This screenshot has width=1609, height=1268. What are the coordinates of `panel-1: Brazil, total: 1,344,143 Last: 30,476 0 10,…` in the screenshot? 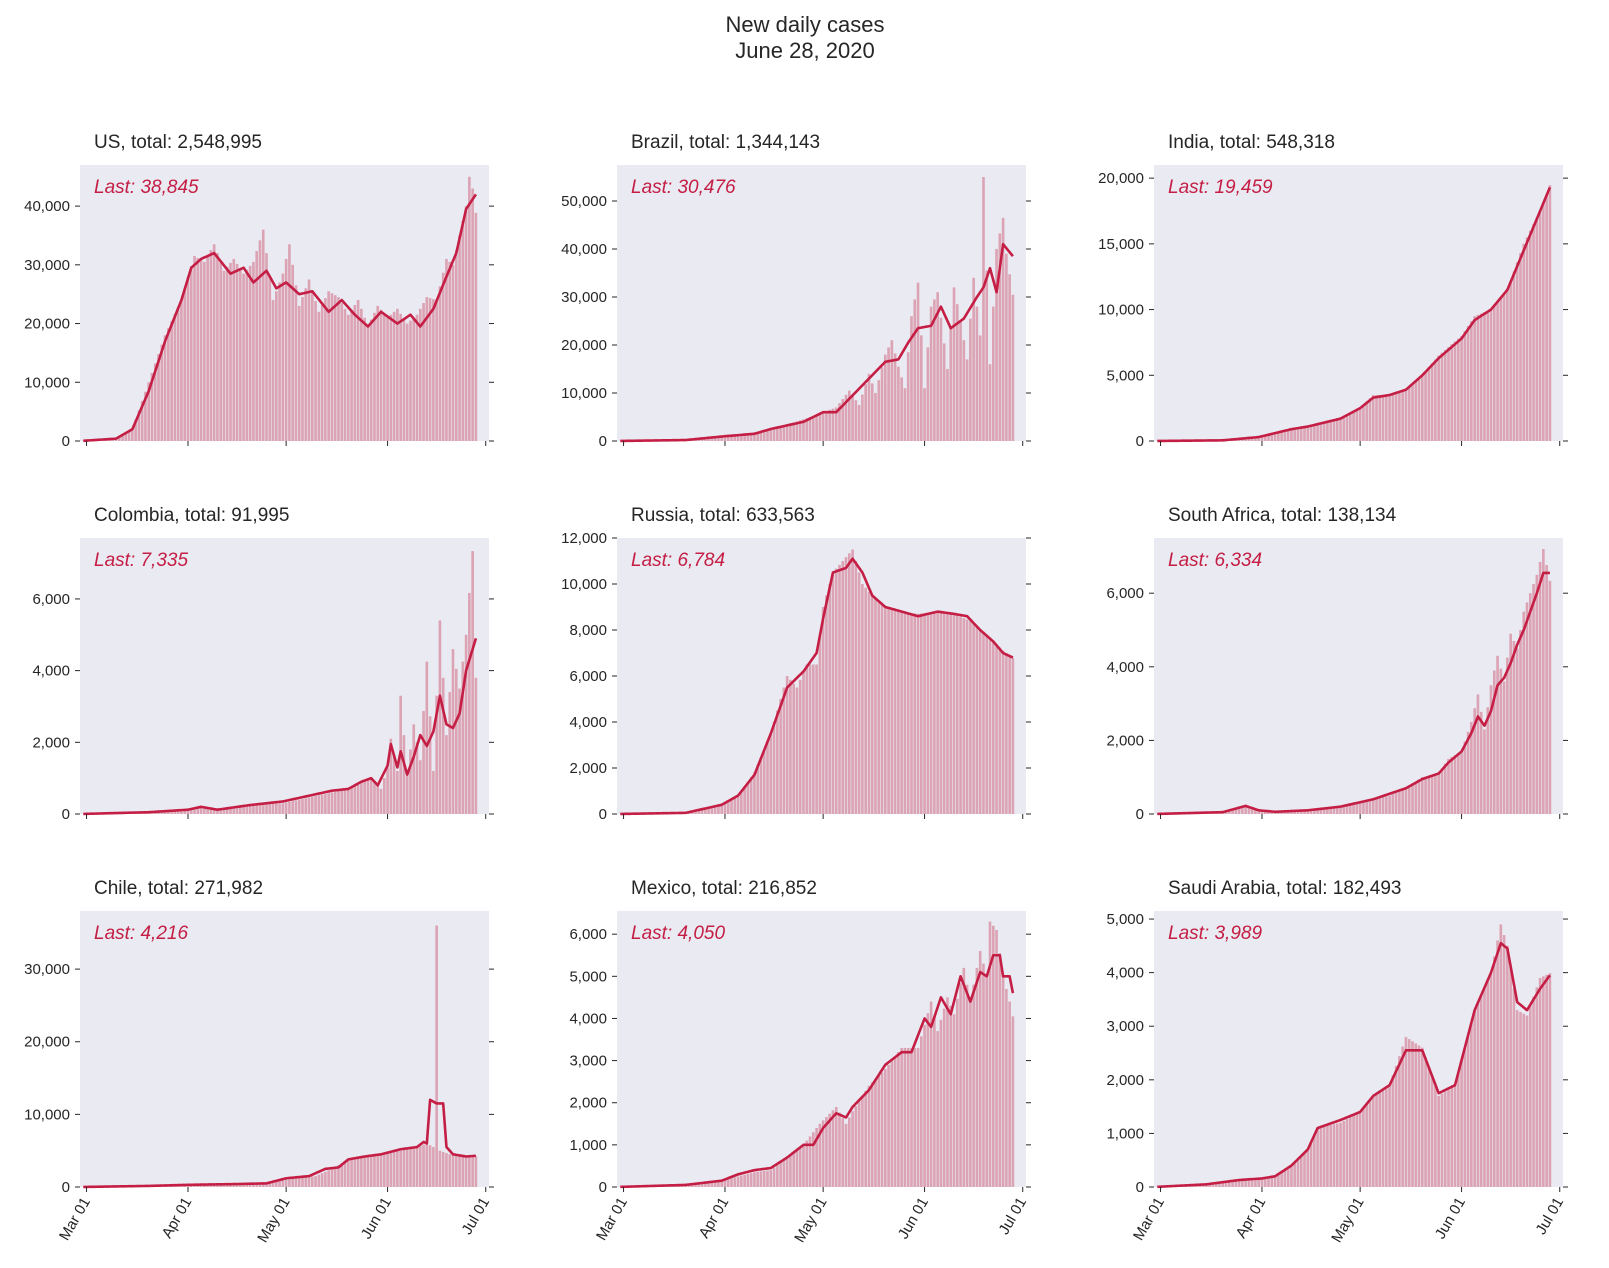 It's located at (796, 291).